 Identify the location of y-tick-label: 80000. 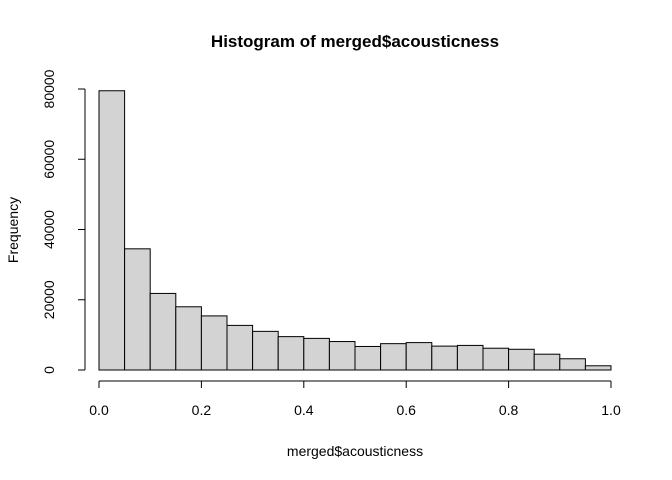
(49, 88).